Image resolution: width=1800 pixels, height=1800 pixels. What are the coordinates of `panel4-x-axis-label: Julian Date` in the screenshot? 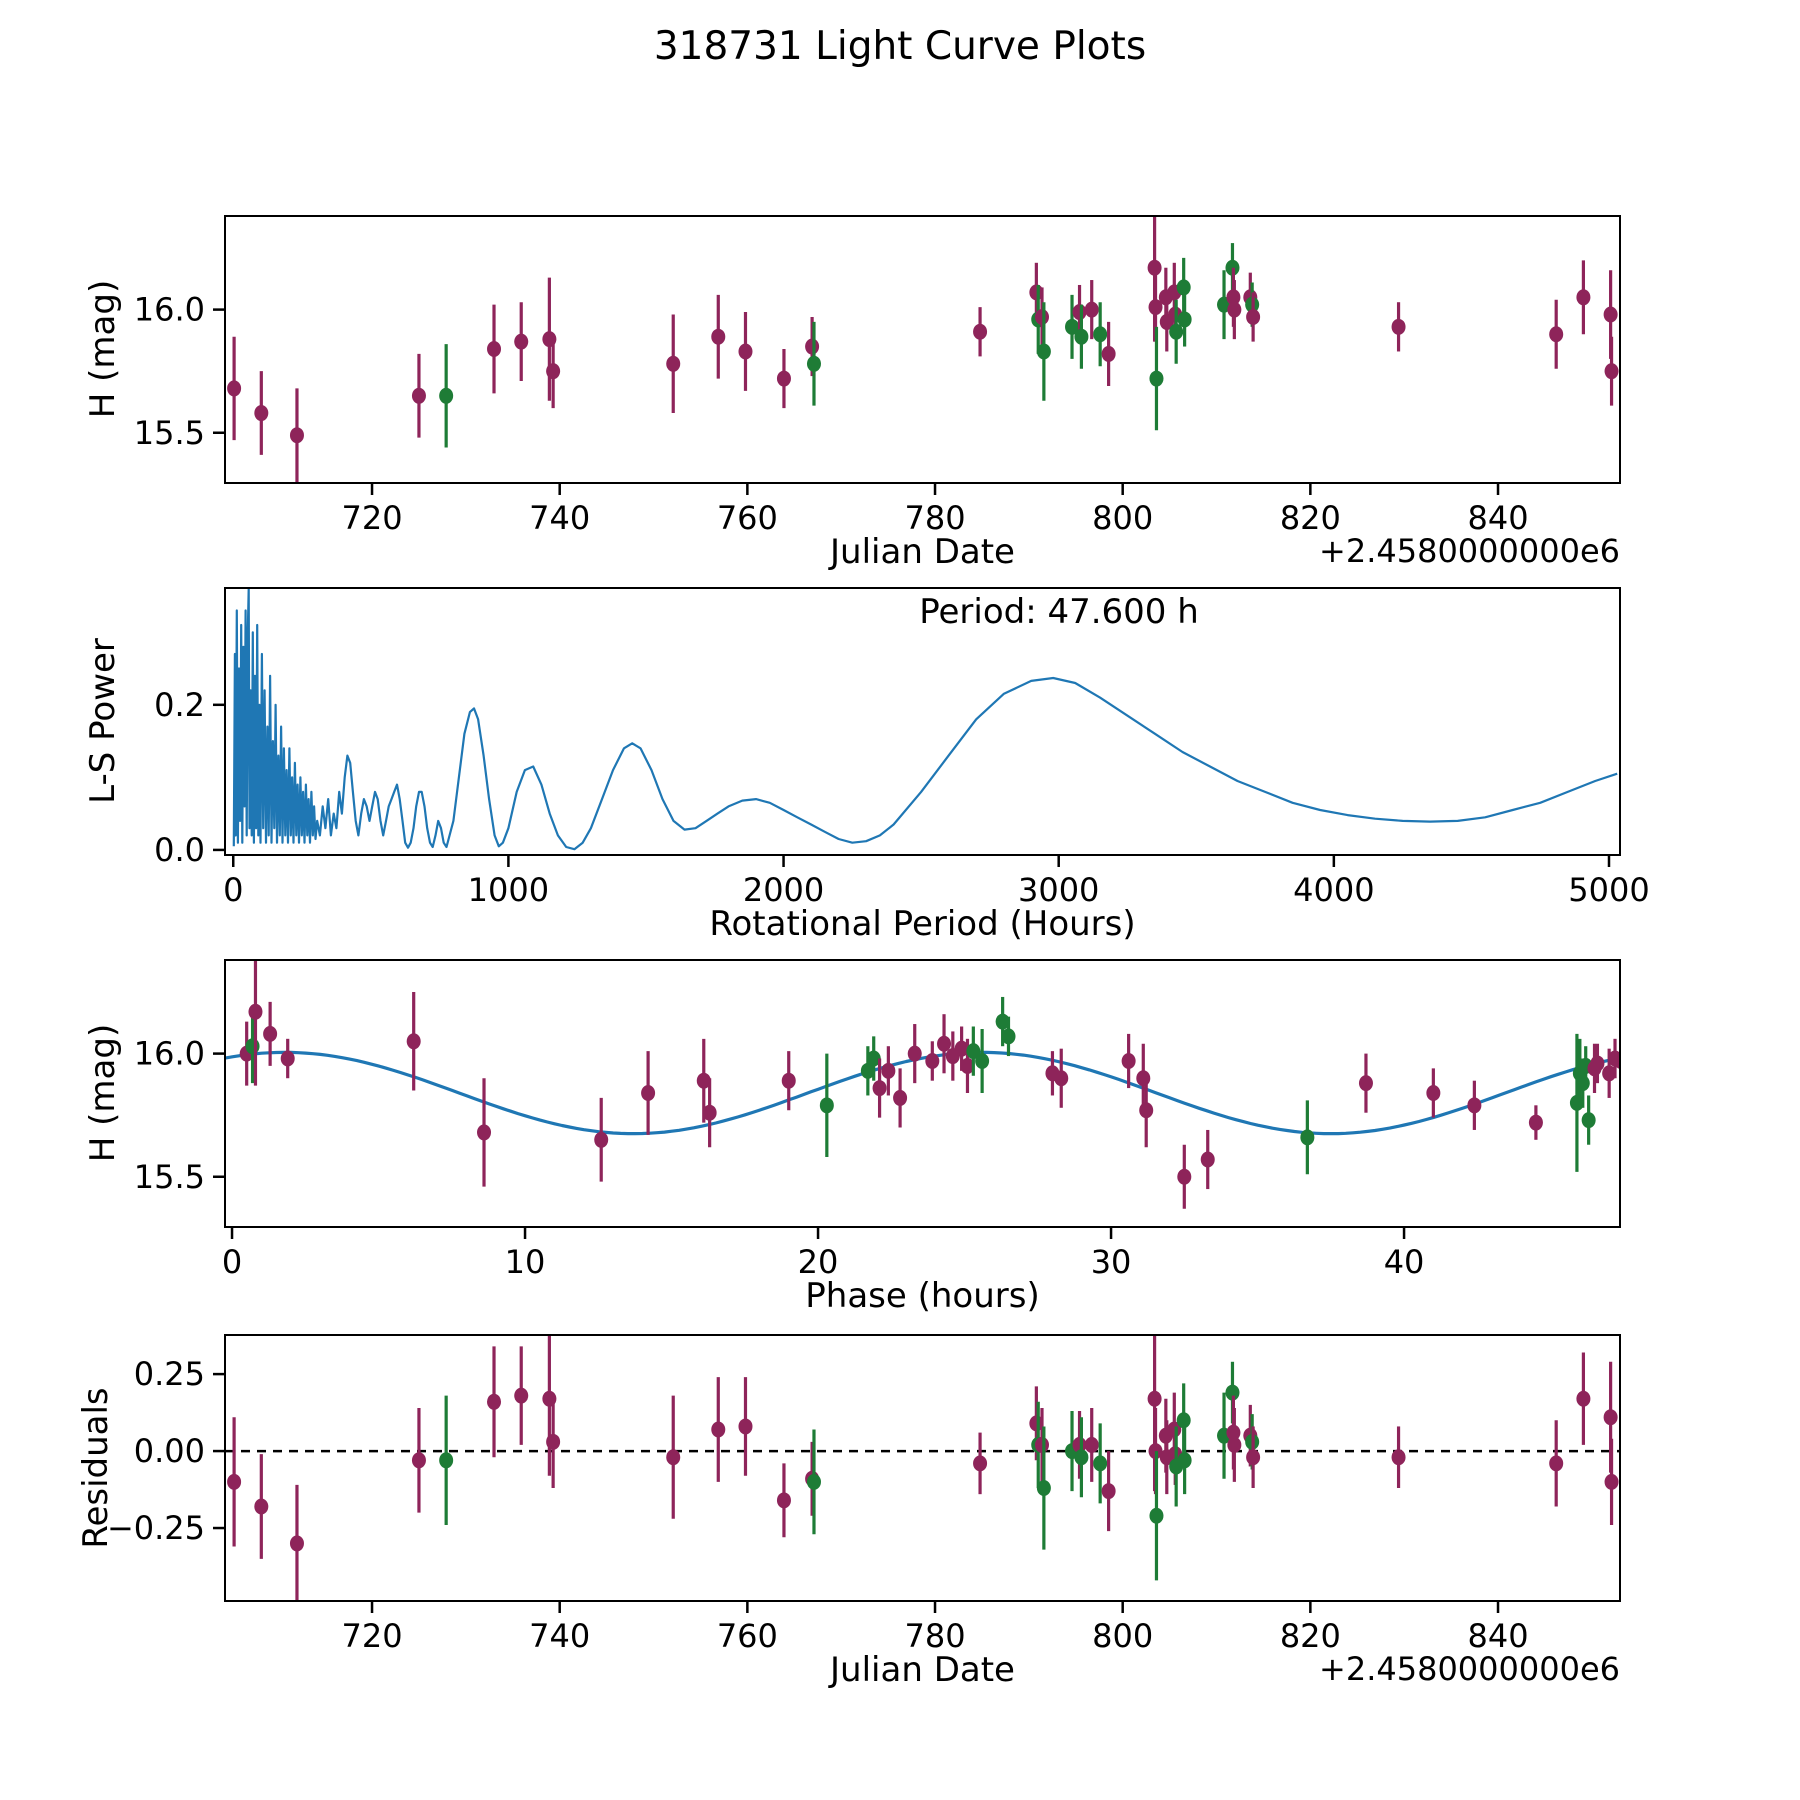 It's located at (922, 1670).